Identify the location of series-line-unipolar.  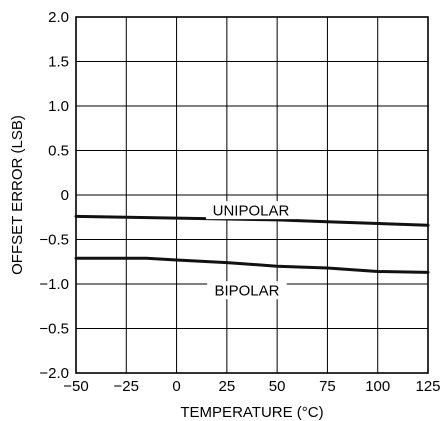
(252, 220).